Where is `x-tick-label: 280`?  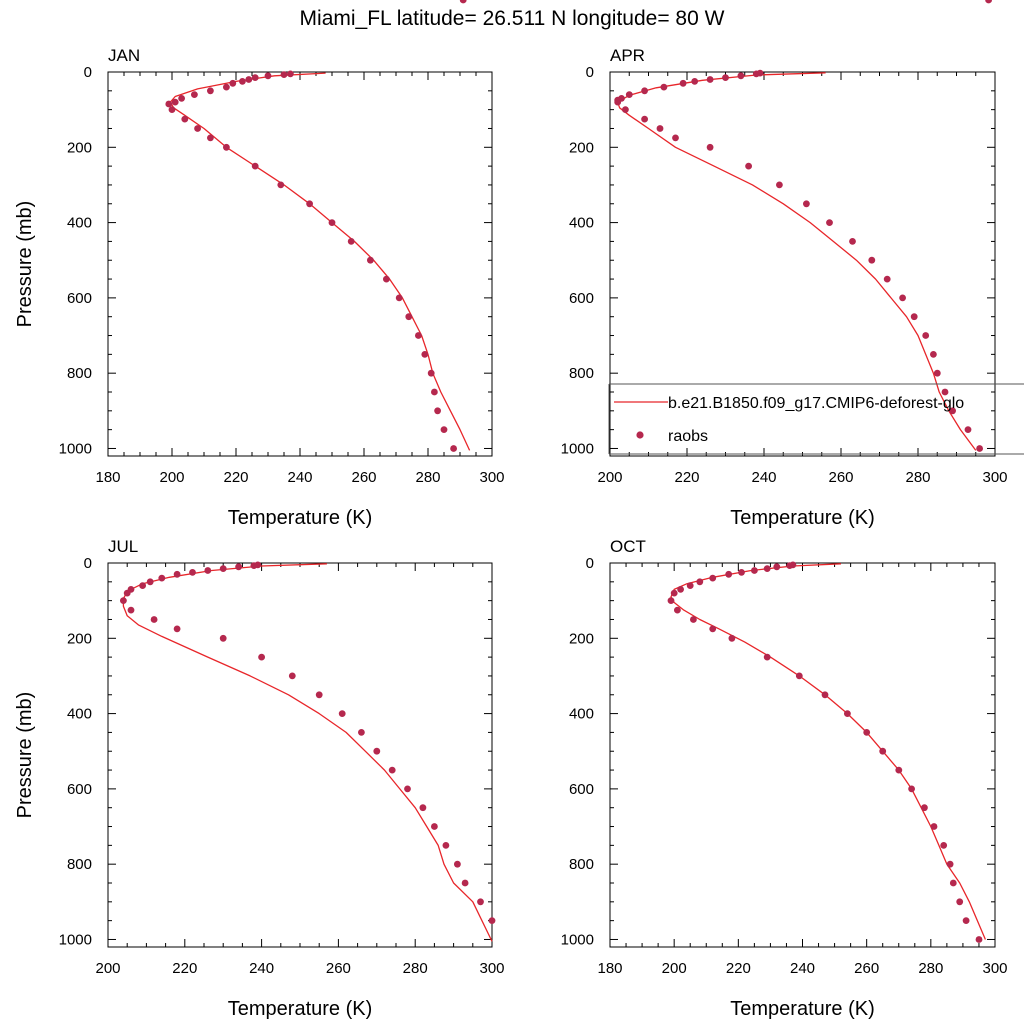
x-tick-label: 280 is located at coordinates (427, 477).